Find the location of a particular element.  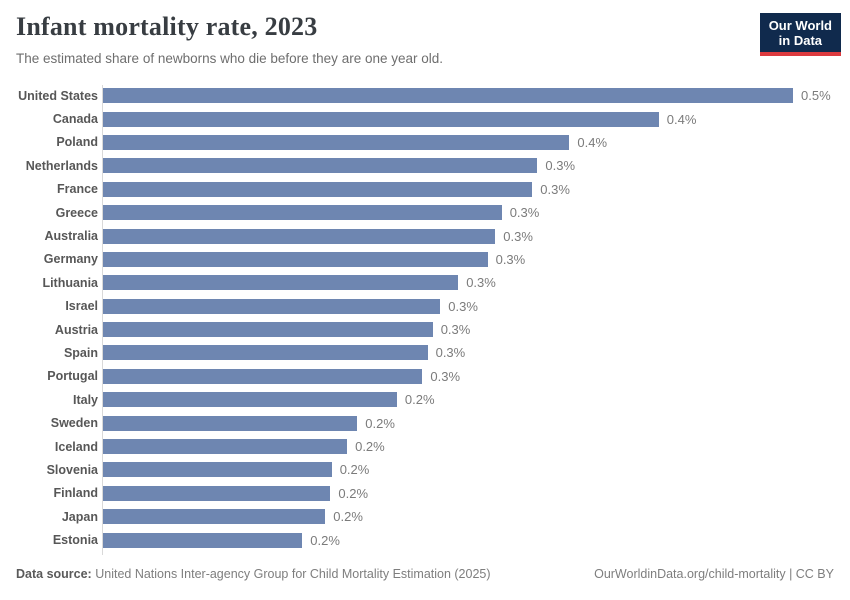

bar-row: Canada 0.4% is located at coordinates (425, 118).